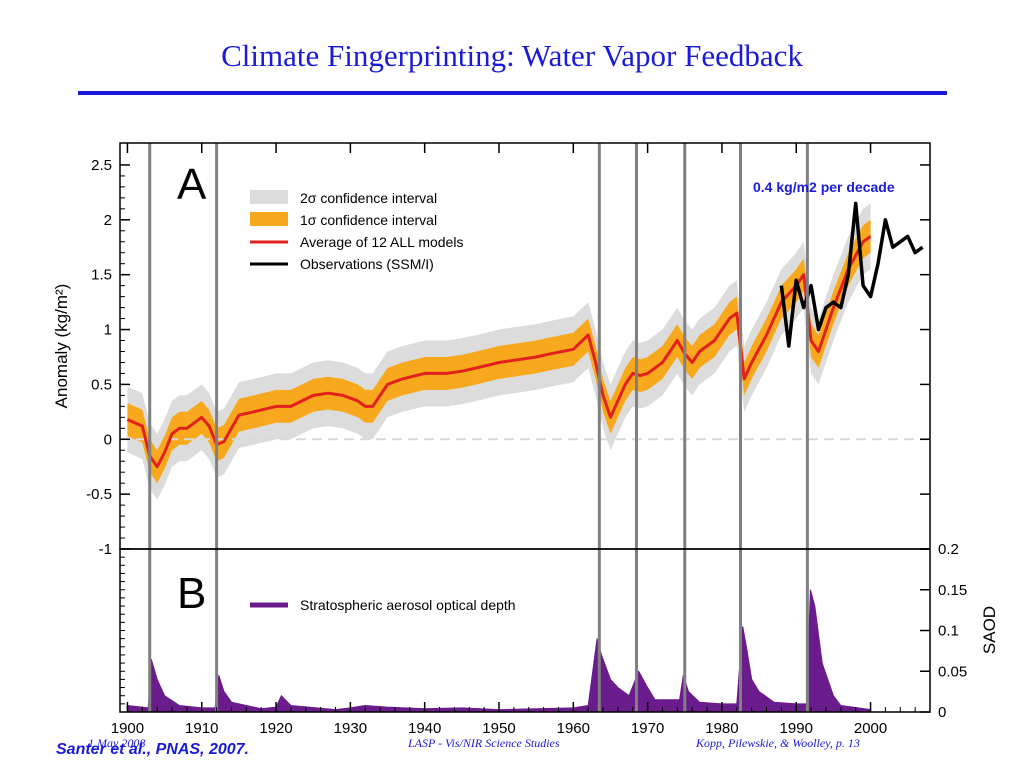 The image size is (1024, 768). Describe the element at coordinates (512, 93) in the screenshot. I see `title-rule` at that location.